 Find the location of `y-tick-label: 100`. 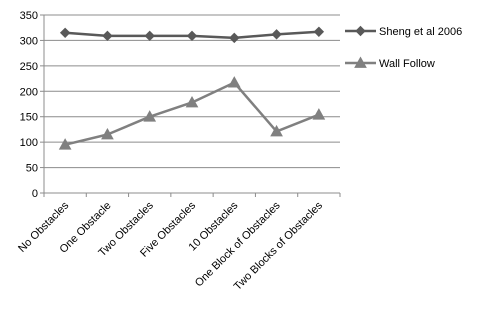

y-tick-label: 100 is located at coordinates (29, 143).